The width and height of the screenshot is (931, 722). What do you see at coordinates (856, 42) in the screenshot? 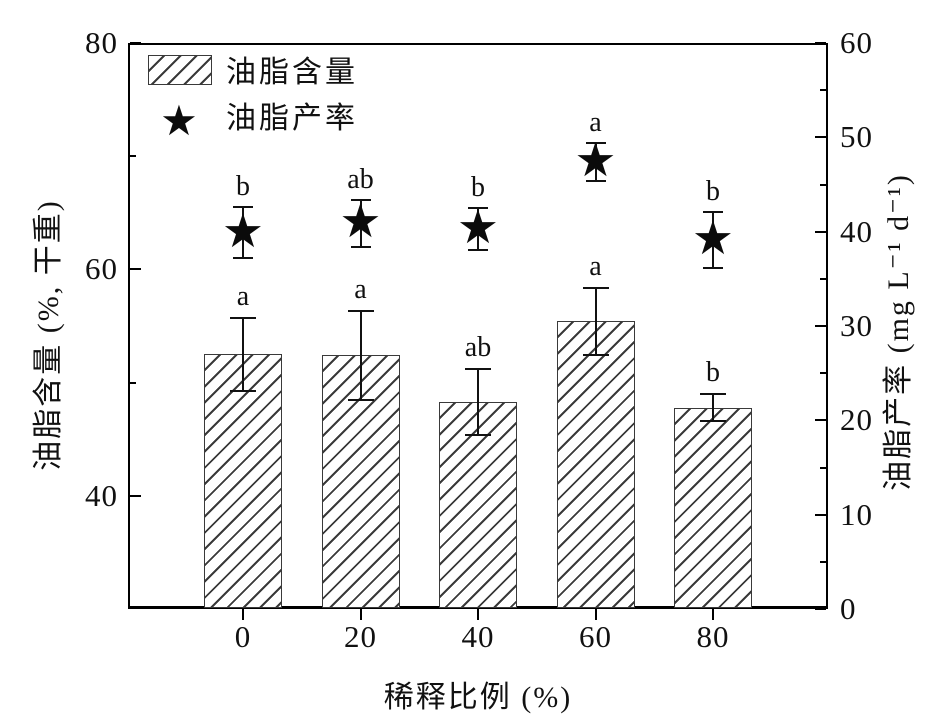
I see `right-axis-tick-label: 60` at bounding box center [856, 42].